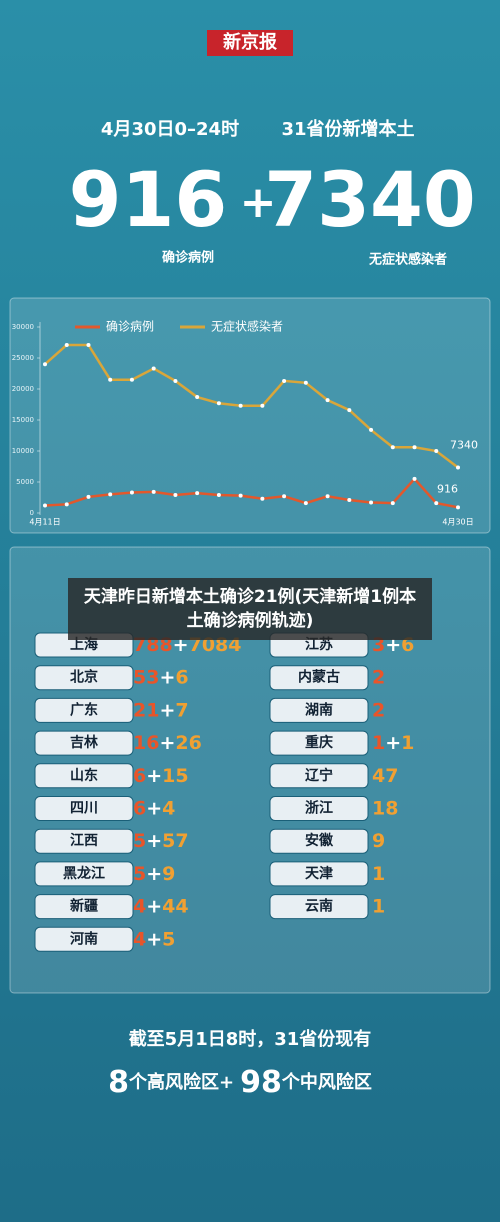 This screenshot has width=500, height=1222. I want to click on province-name: 湖南, so click(319, 709).